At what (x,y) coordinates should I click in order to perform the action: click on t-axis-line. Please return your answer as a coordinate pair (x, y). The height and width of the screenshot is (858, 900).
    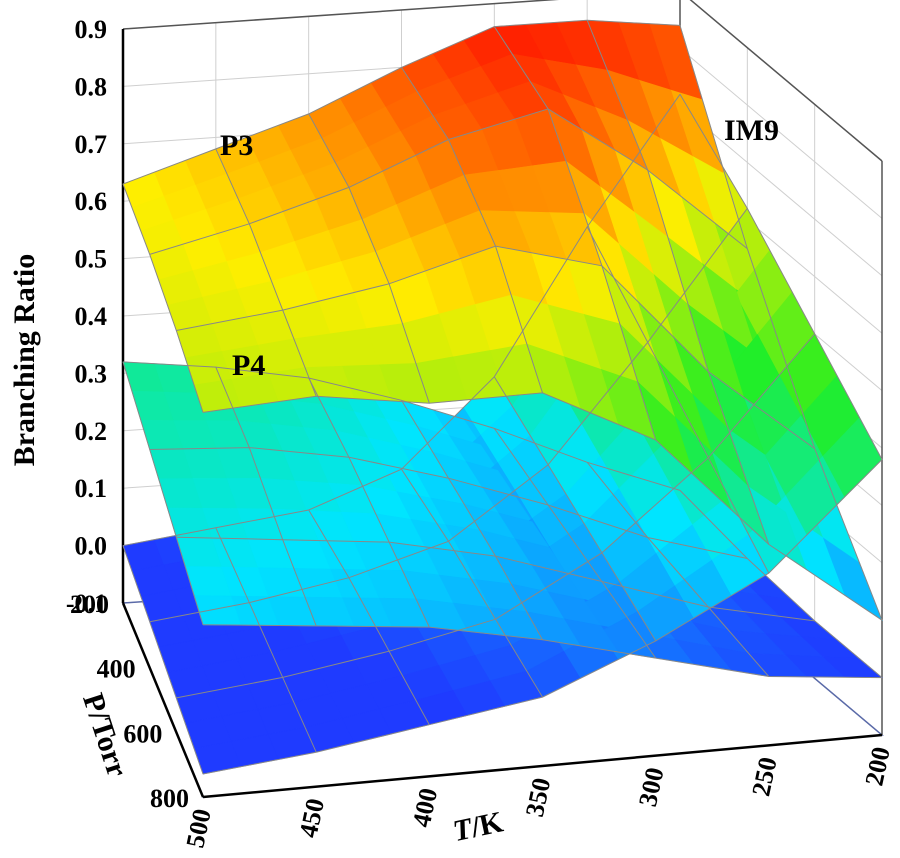
    Looking at the image, I should click on (542, 766).